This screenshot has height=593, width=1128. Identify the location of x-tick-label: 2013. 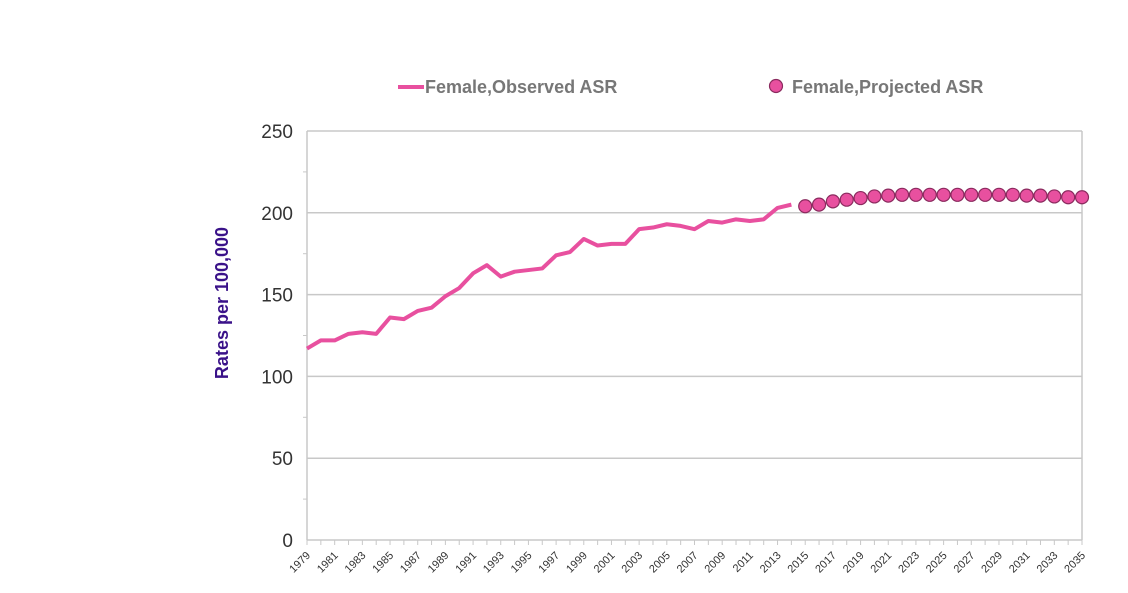
(771, 563).